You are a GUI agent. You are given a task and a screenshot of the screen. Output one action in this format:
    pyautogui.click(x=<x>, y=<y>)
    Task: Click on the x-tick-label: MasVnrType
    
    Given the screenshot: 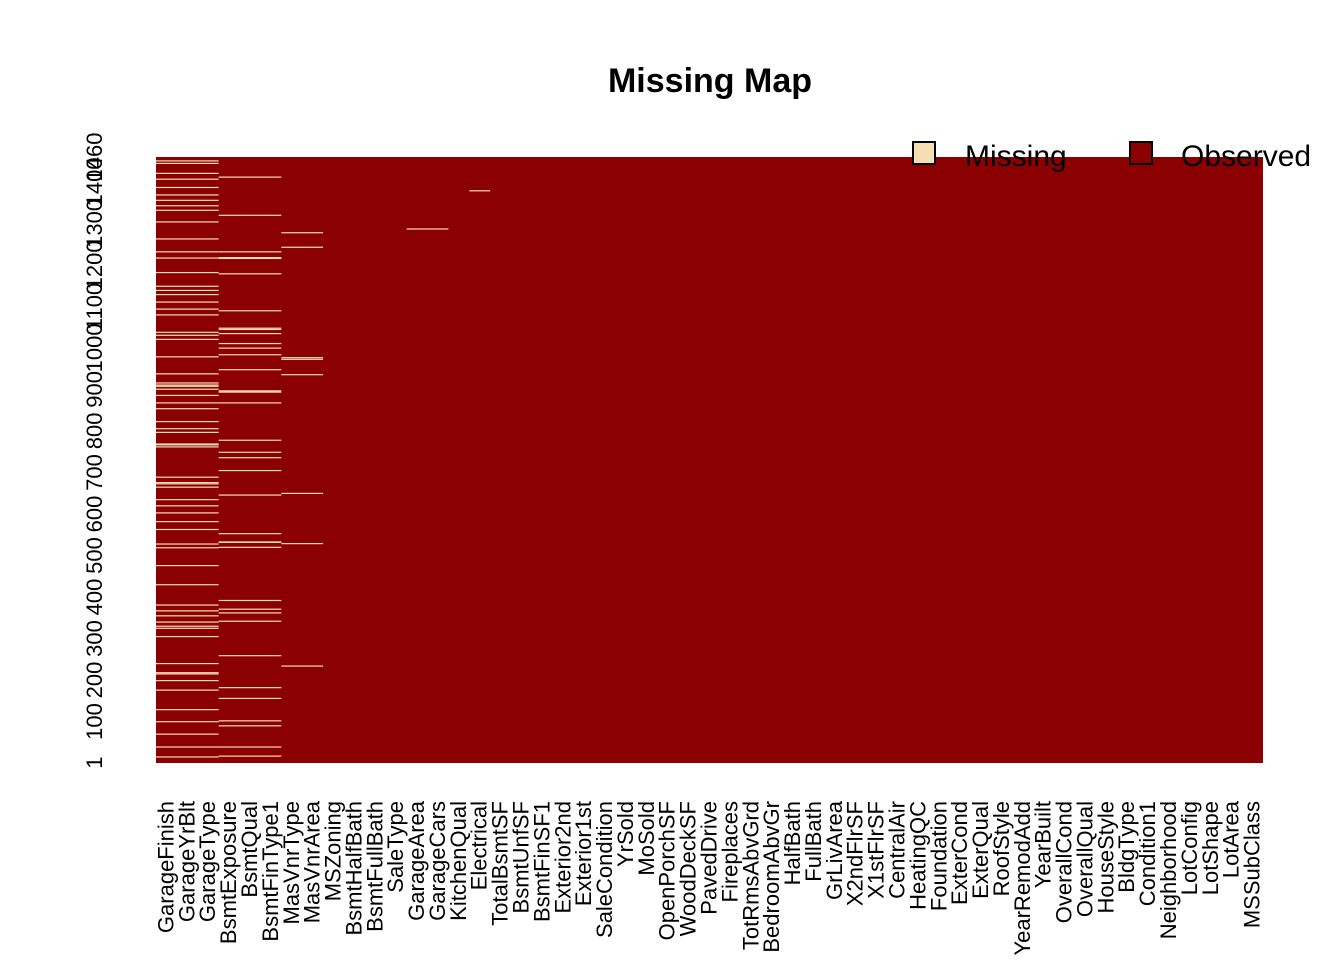 What is the action you would take?
    pyautogui.click(x=291, y=863)
    